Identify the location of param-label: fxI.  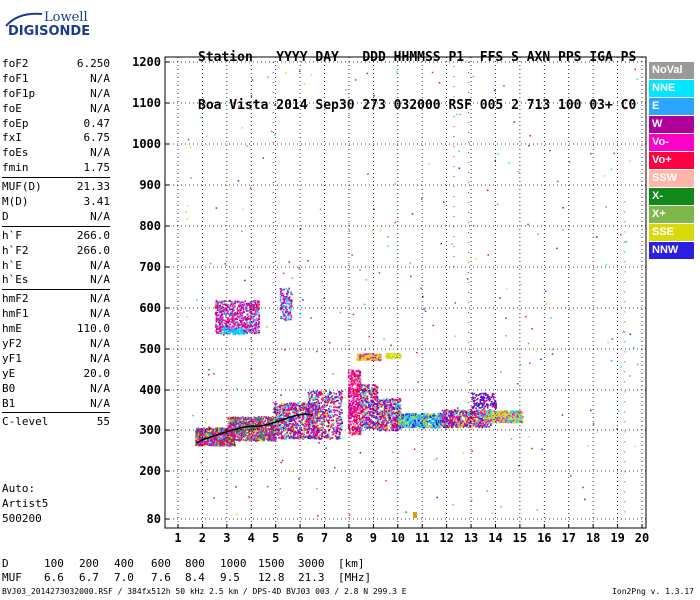
(12, 138).